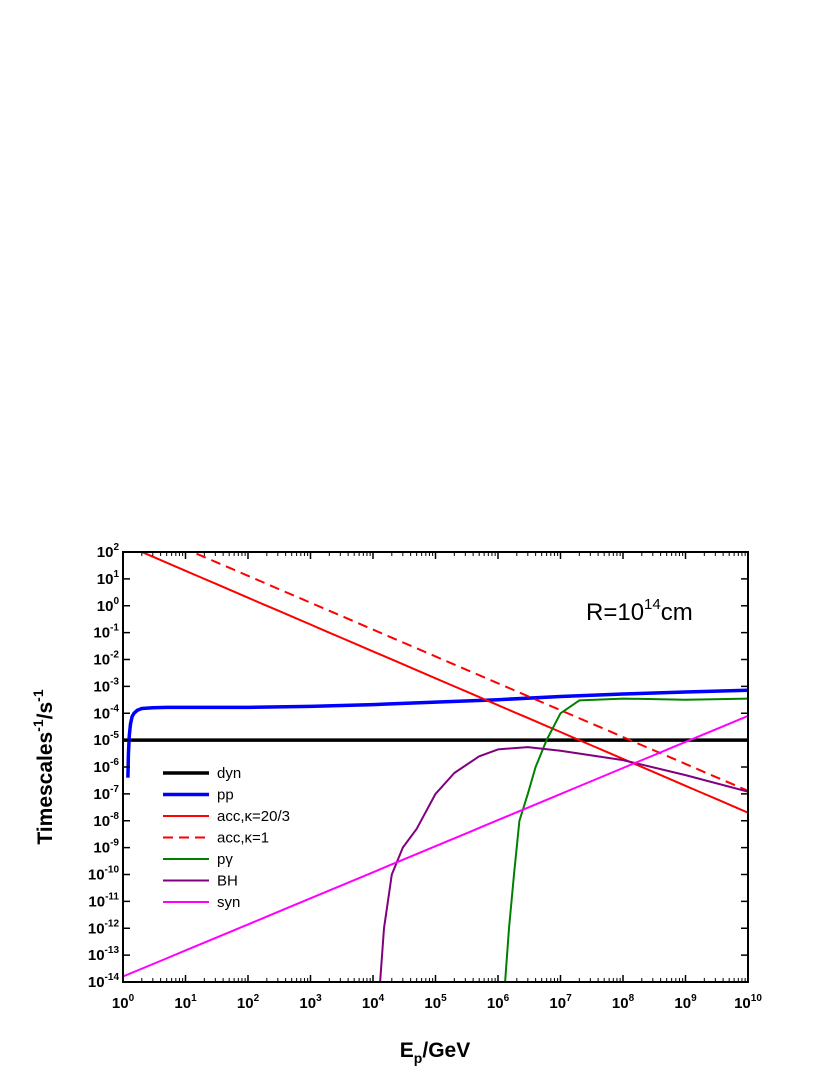 This screenshot has width=830, height=1075. I want to click on x-tick-label: 10⁶, so click(498, 1002).